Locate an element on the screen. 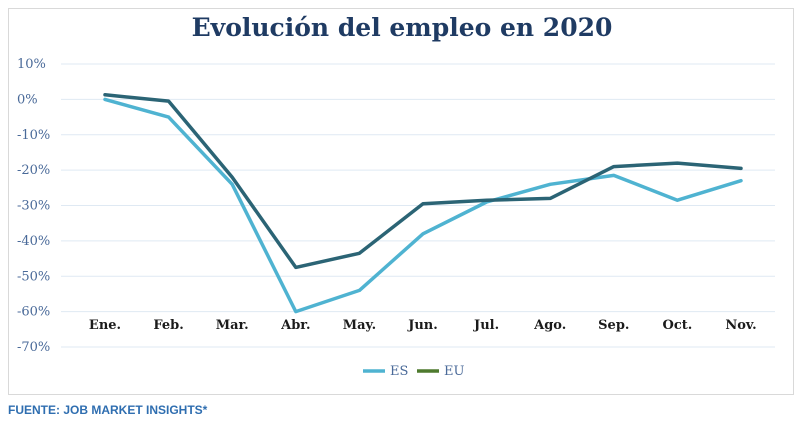 The image size is (803, 436). x-tick-label: Sep. is located at coordinates (613, 325).